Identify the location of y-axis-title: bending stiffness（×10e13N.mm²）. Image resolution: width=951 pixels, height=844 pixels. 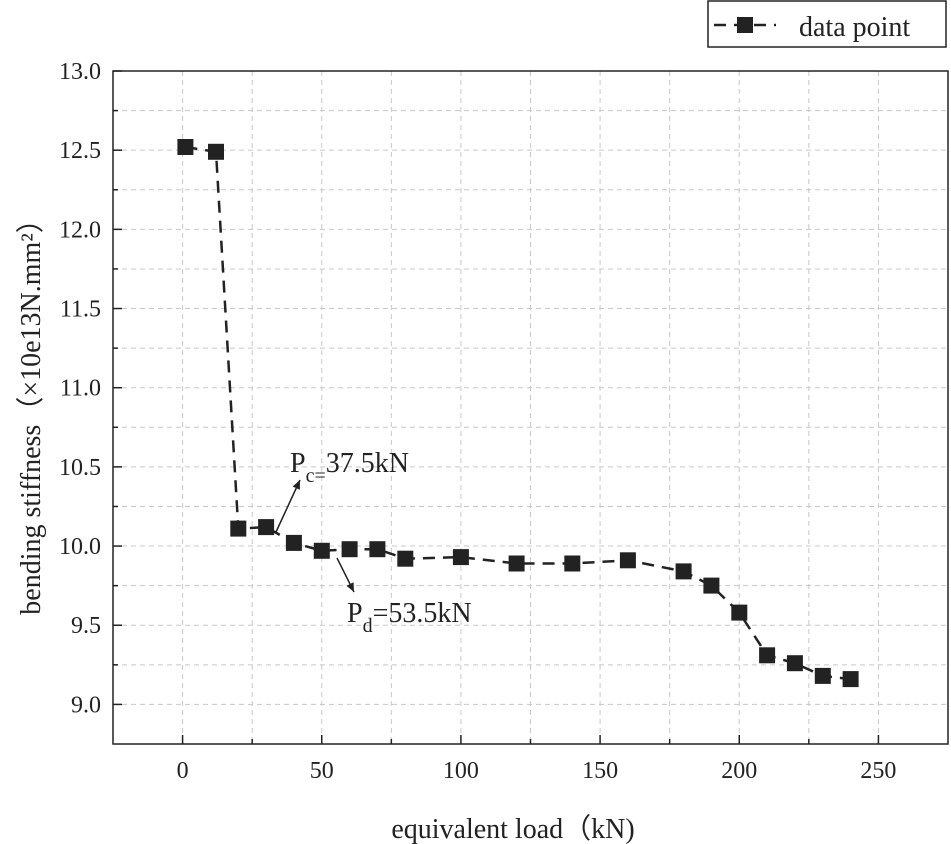
(31, 409).